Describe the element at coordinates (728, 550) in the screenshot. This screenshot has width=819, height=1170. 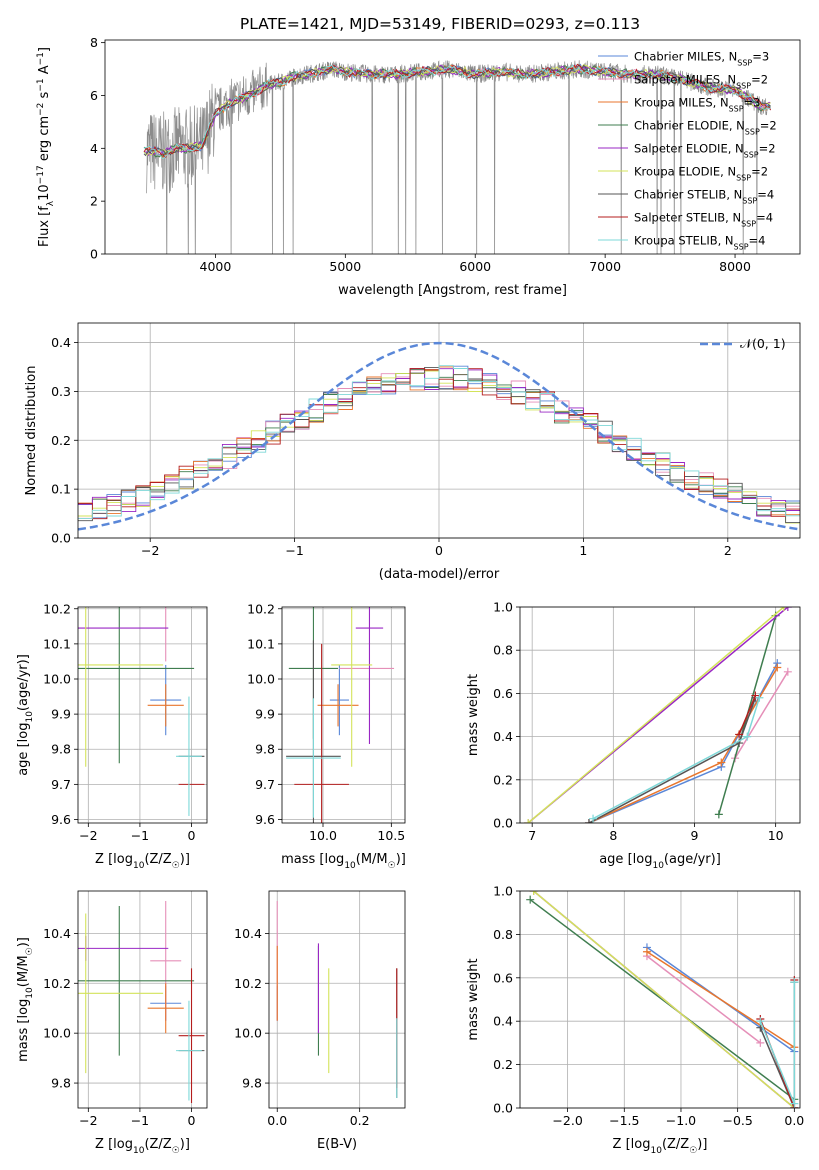
I see `tick-label-x: 2` at that location.